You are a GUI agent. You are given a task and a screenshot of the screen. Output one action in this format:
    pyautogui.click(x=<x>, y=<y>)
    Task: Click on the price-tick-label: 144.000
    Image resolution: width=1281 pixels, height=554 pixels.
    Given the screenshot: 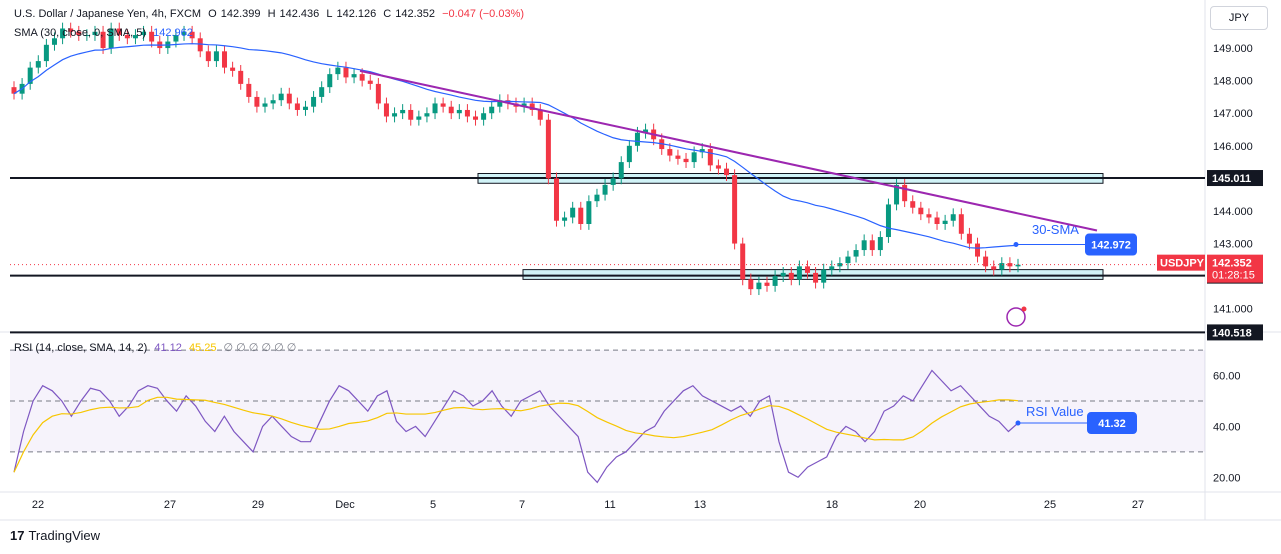 What is the action you would take?
    pyautogui.click(x=1233, y=212)
    